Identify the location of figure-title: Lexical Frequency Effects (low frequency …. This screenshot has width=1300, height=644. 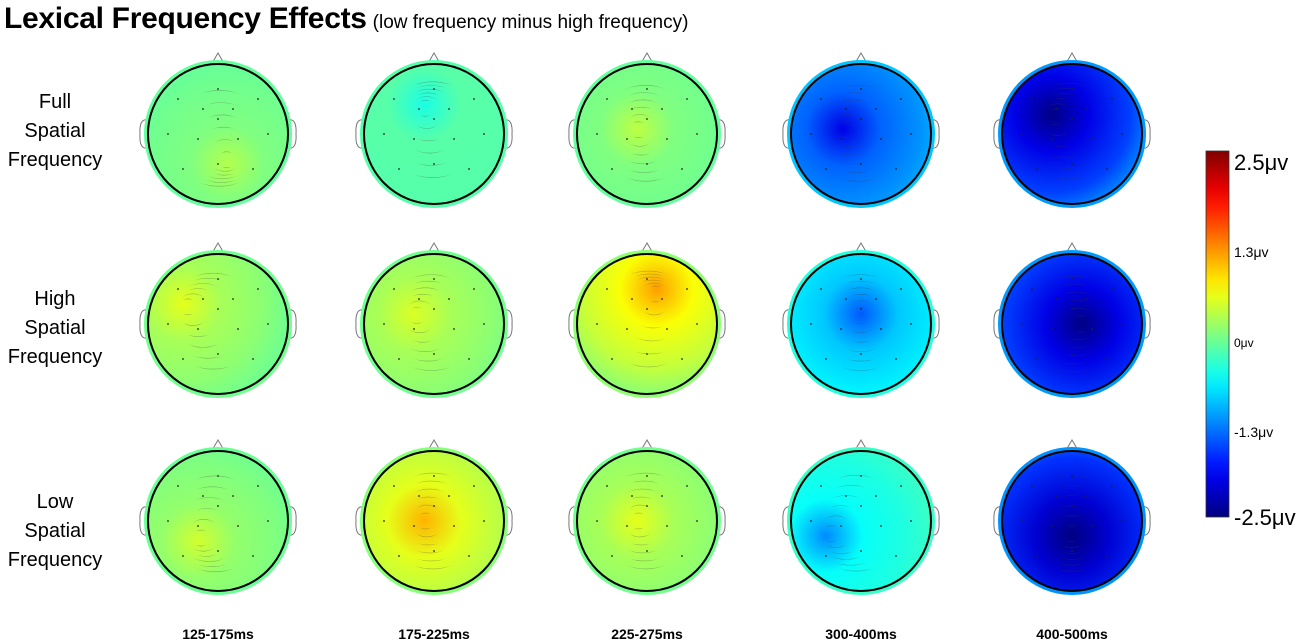
(346, 19).